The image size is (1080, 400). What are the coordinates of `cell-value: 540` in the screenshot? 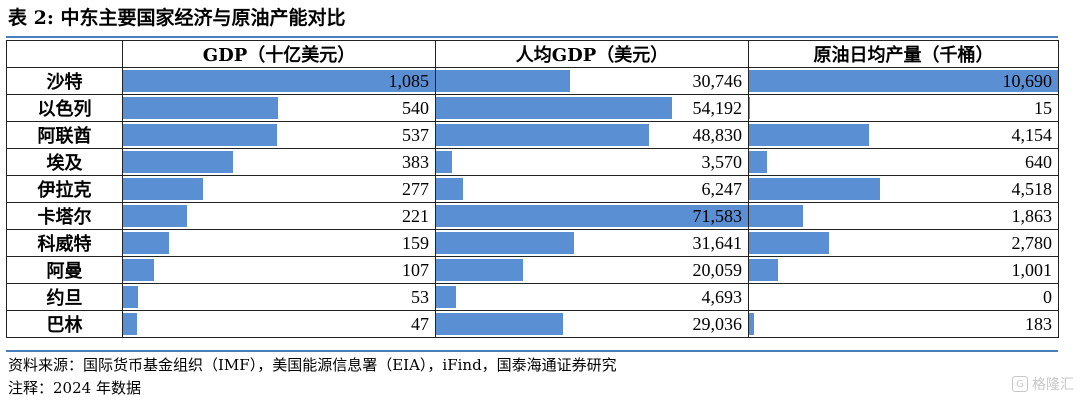 It's located at (415, 107).